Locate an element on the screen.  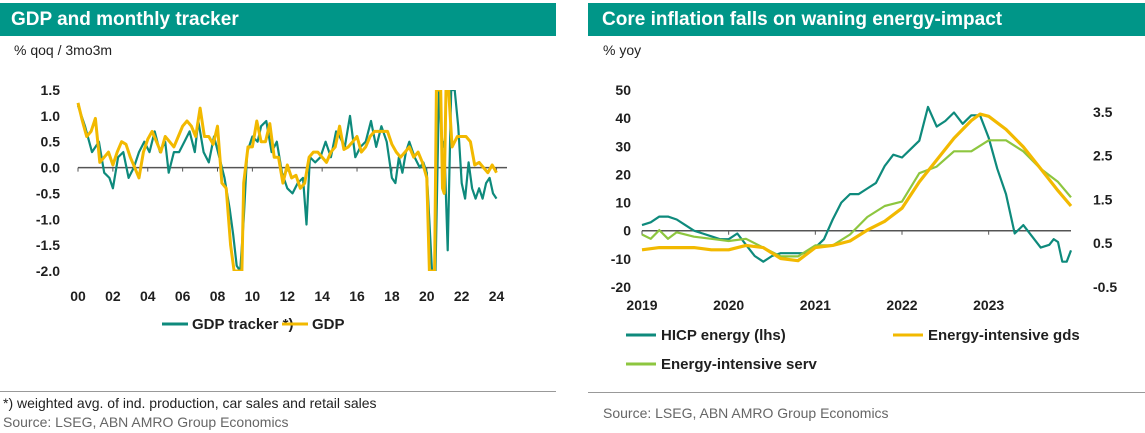
right-divider is located at coordinates (866, 392).